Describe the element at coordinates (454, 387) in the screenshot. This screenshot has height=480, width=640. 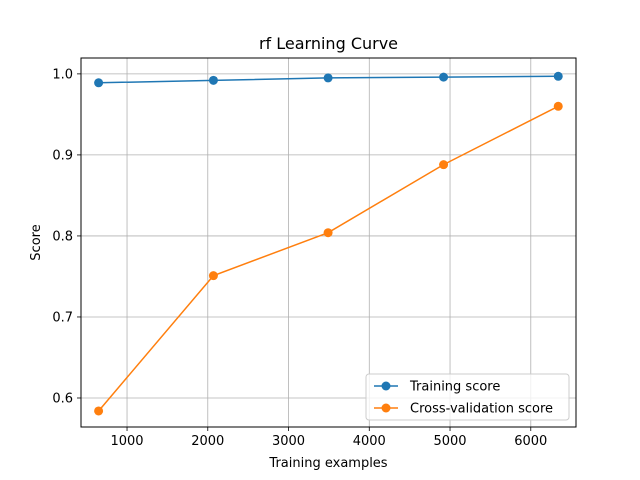
I see `legend-label: Training score` at that location.